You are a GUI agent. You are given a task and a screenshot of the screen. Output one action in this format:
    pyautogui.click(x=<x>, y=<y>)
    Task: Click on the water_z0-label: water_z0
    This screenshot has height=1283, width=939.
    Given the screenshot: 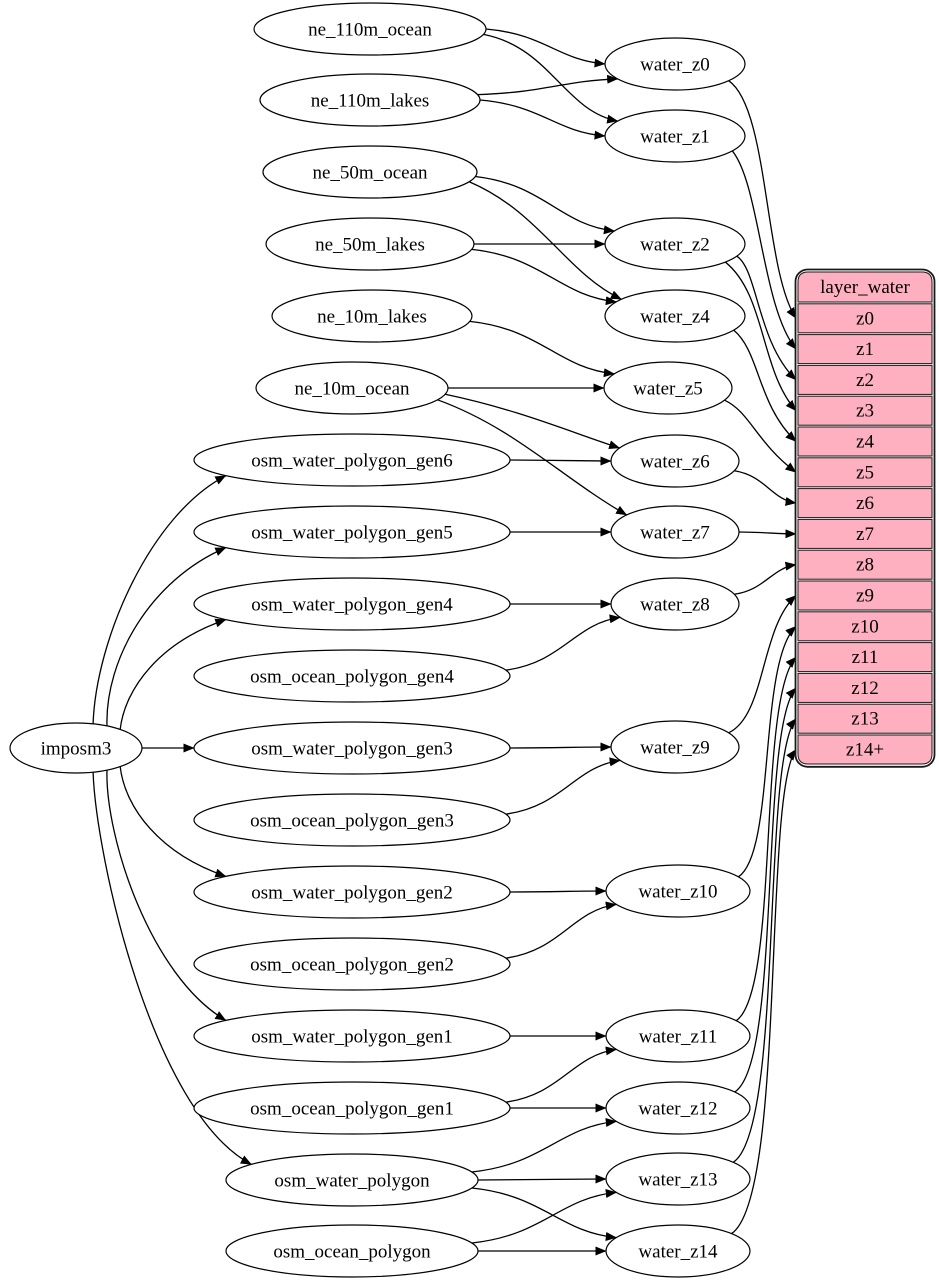 What is the action you would take?
    pyautogui.click(x=675, y=65)
    